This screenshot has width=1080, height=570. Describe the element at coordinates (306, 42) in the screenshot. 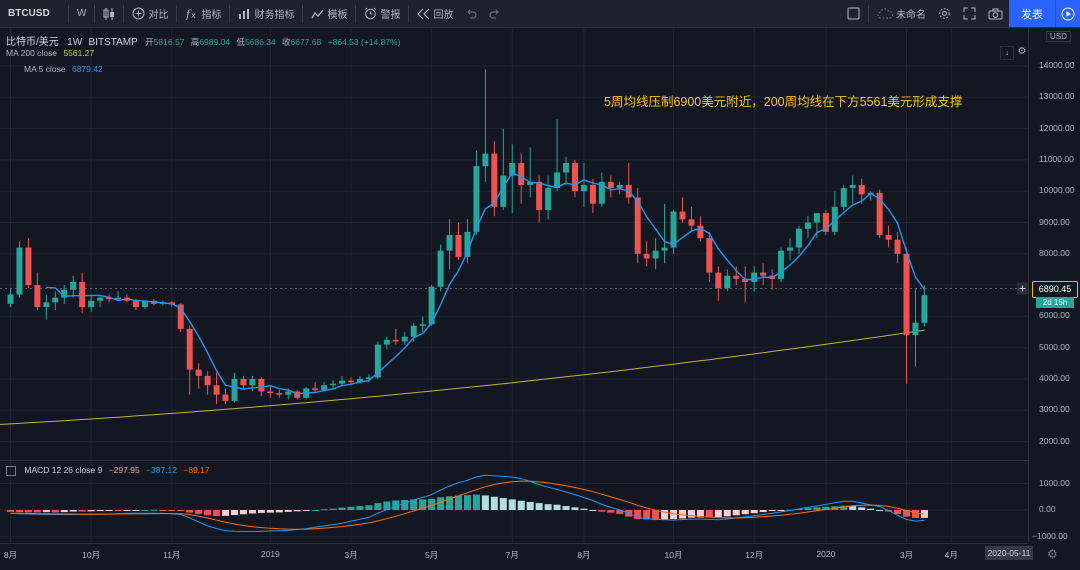

I see `ohlc-c-value: 6677.68` at that location.